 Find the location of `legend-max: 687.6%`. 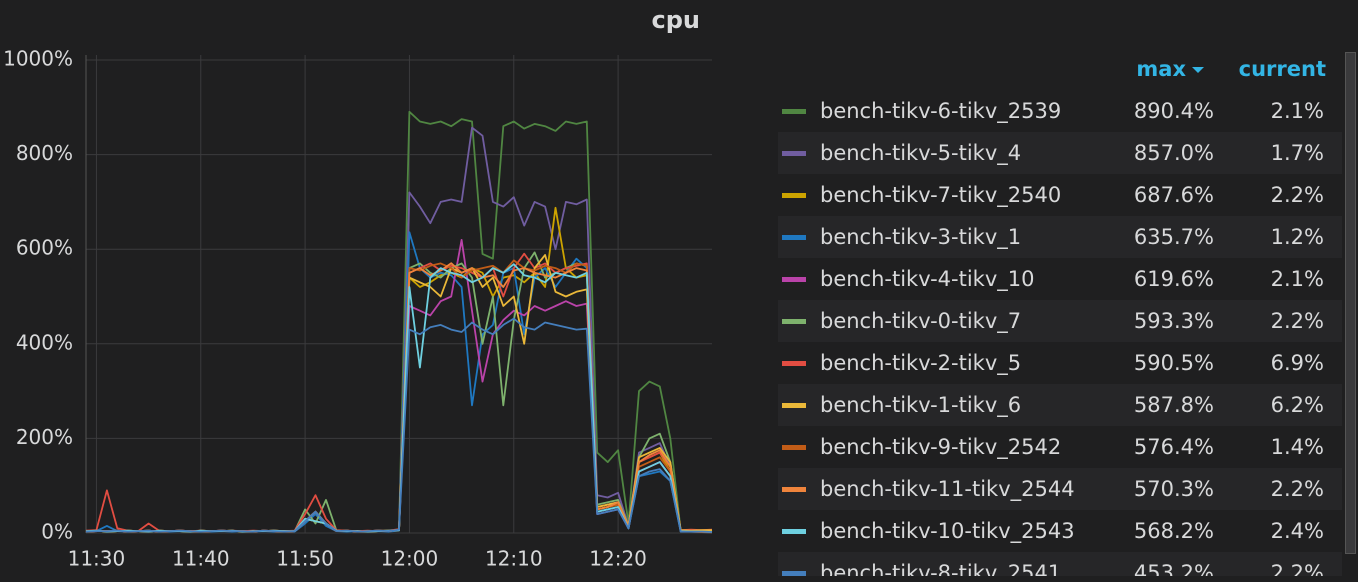

legend-max: 687.6% is located at coordinates (1173, 195).